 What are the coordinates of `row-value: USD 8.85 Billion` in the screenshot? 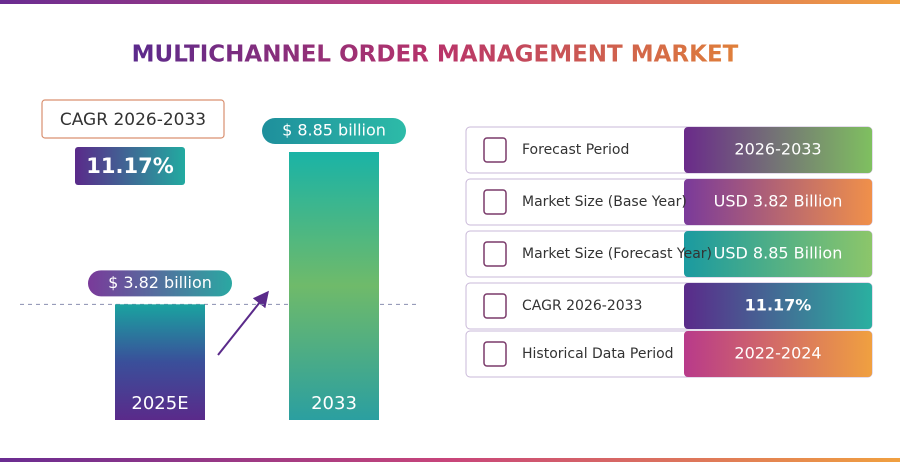 It's located at (778, 253).